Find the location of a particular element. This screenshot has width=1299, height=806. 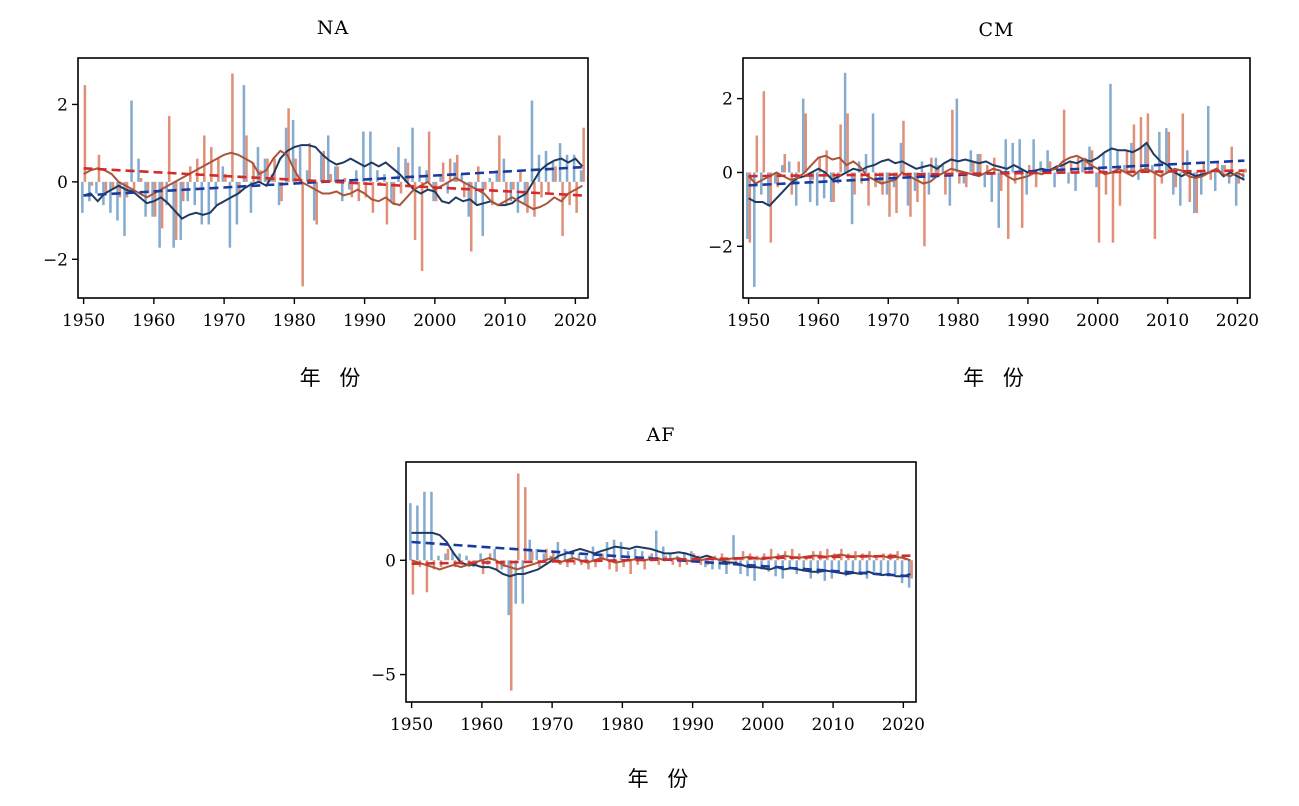

x-tick: 1990 is located at coordinates (1028, 314).